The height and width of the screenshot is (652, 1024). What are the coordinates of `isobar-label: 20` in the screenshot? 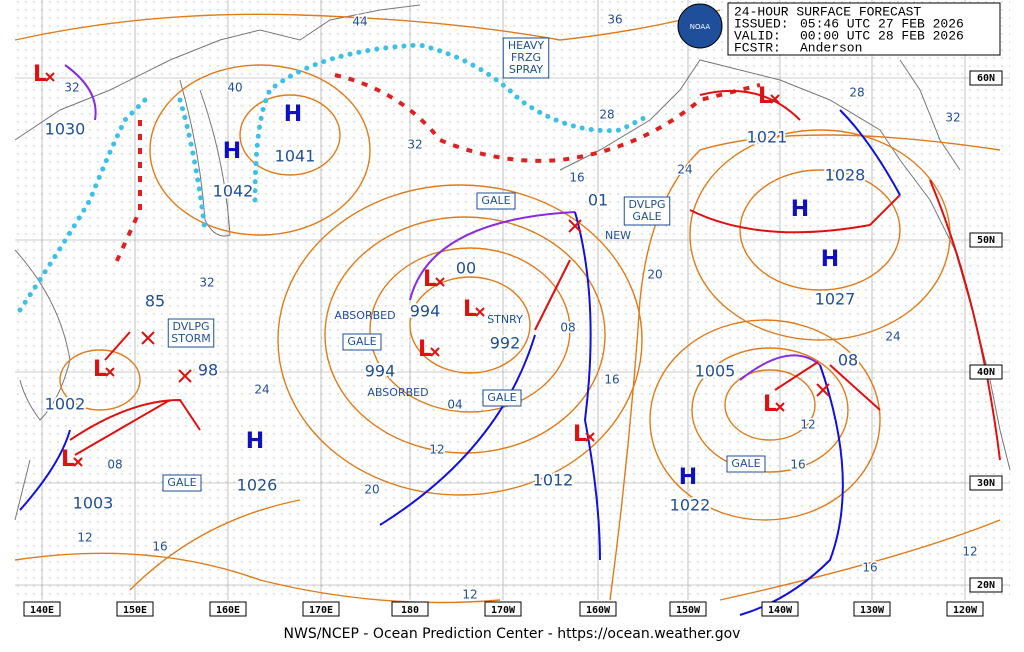 It's located at (371, 490).